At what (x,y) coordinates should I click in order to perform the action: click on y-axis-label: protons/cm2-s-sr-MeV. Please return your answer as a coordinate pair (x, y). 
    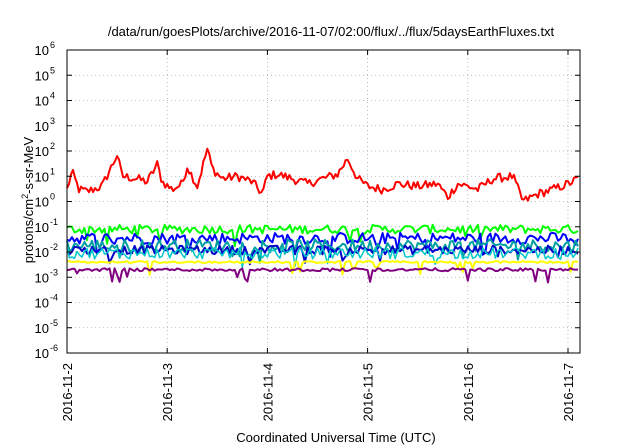
    Looking at the image, I should click on (28, 199).